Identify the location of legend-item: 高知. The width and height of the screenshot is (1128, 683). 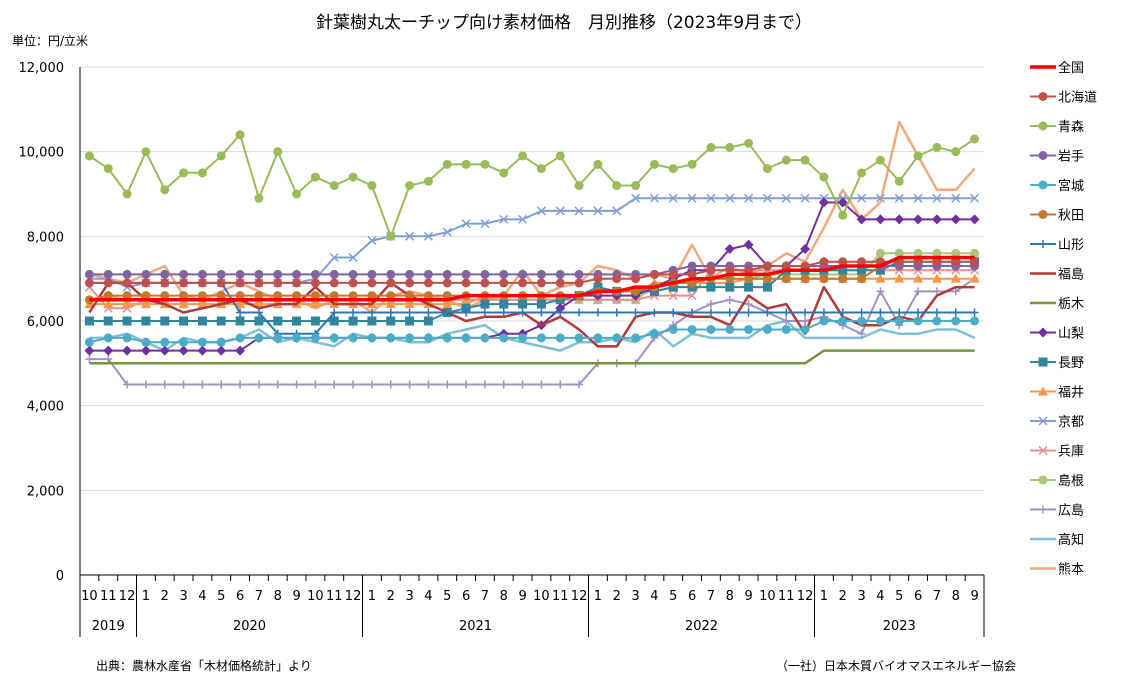
(1057, 540).